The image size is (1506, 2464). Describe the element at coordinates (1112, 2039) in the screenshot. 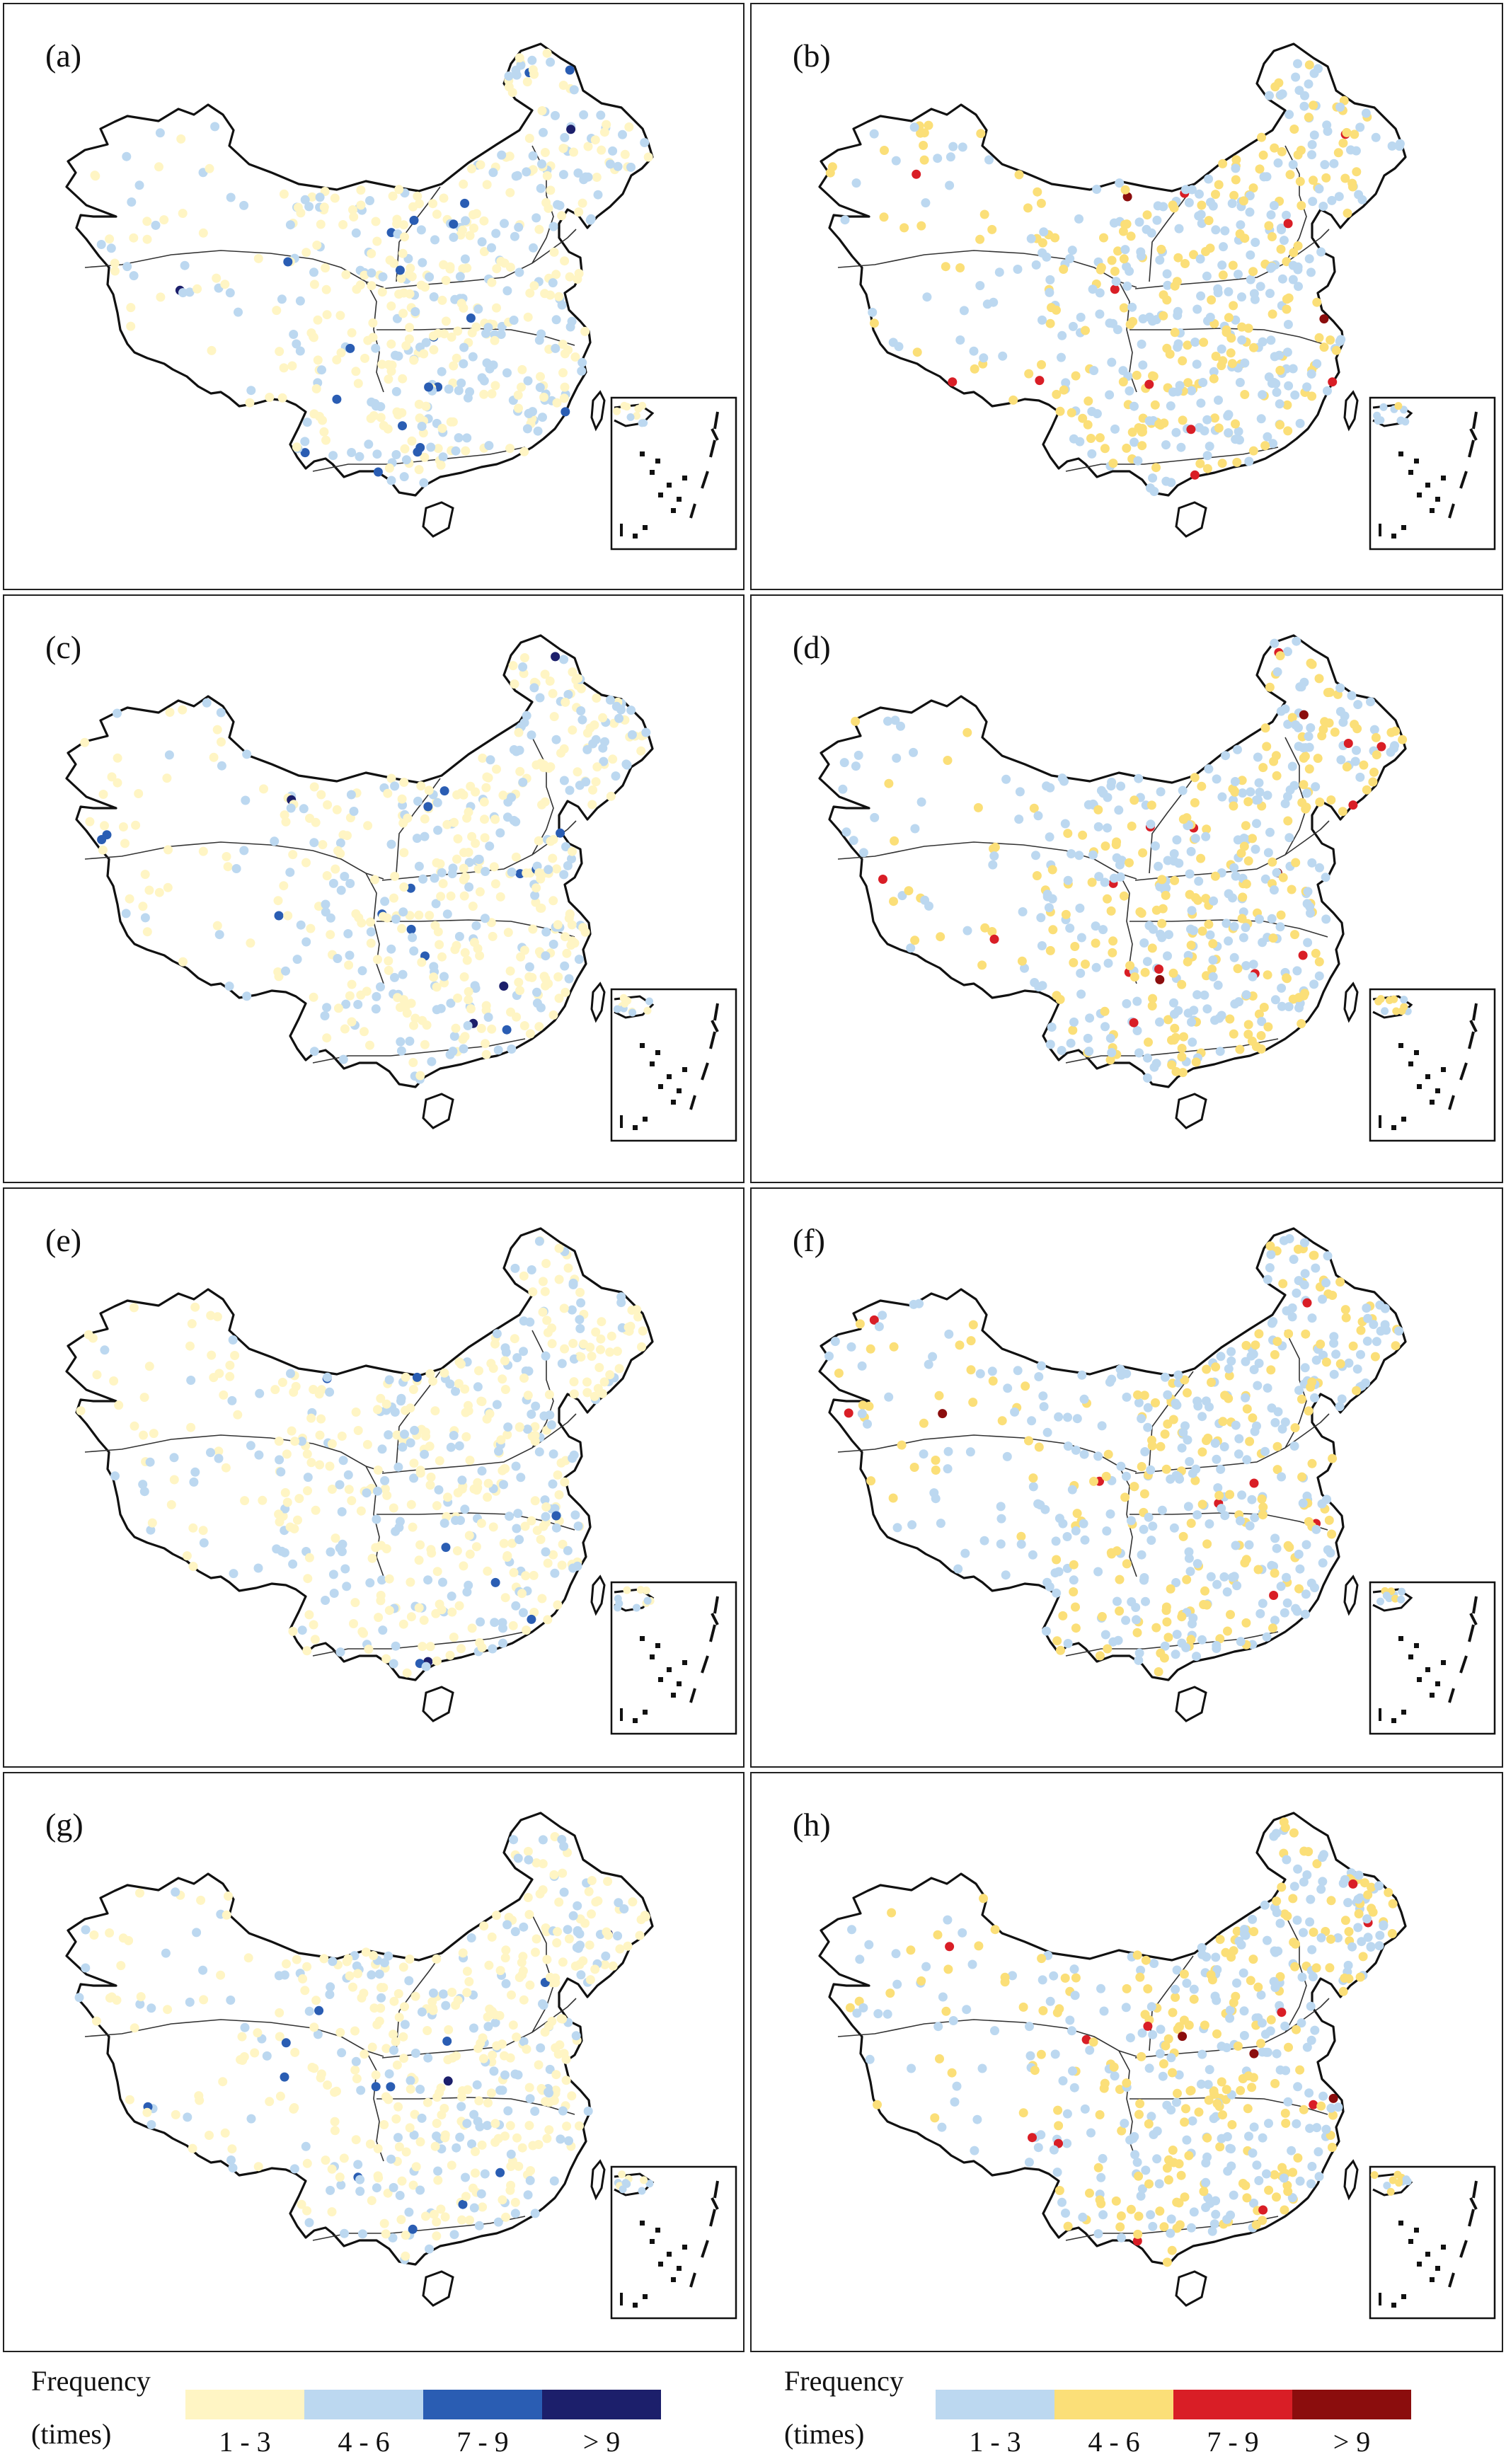

I see `country-outline` at that location.